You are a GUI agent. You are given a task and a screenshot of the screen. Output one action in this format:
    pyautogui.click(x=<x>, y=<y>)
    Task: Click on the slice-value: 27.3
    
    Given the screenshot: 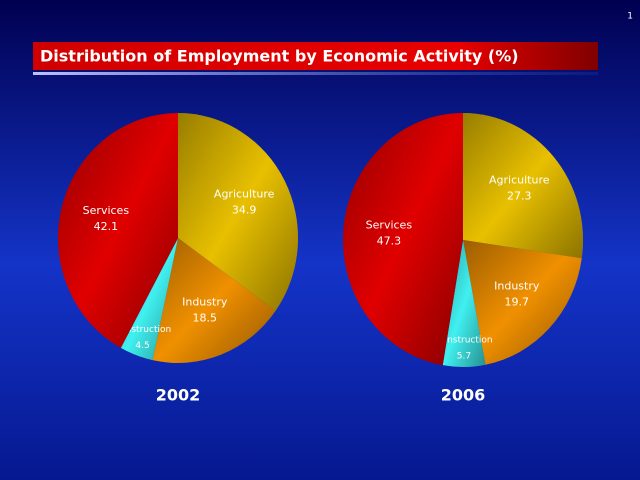 What is the action you would take?
    pyautogui.click(x=519, y=195)
    